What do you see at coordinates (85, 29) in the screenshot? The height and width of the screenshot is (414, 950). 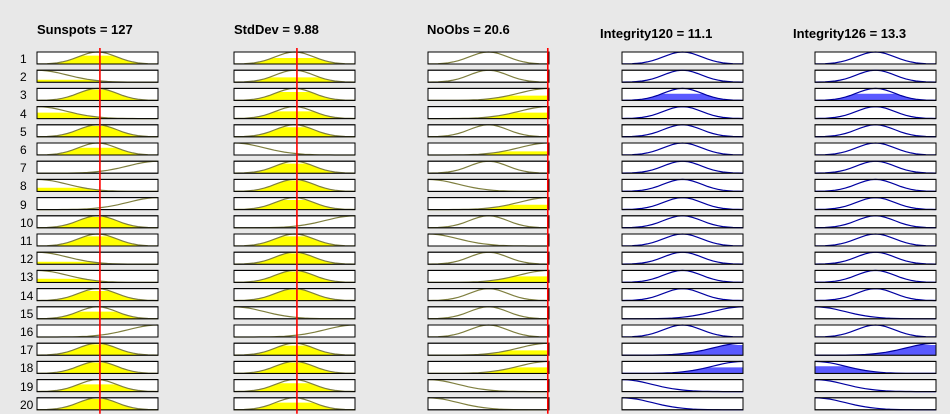 I see `column-title-sunspots: Sunspots = 127` at bounding box center [85, 29].